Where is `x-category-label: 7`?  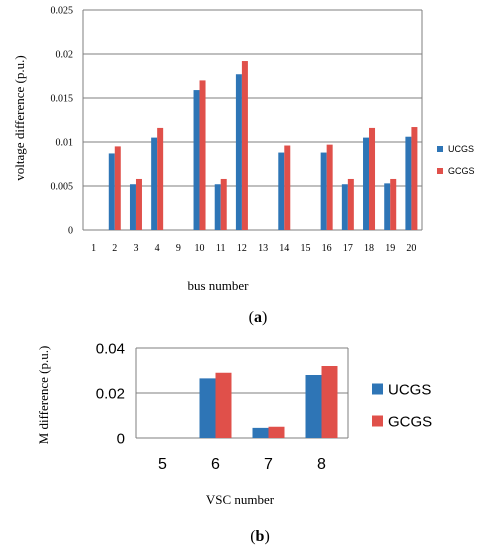
x-category-label: 7 is located at coordinates (268, 464).